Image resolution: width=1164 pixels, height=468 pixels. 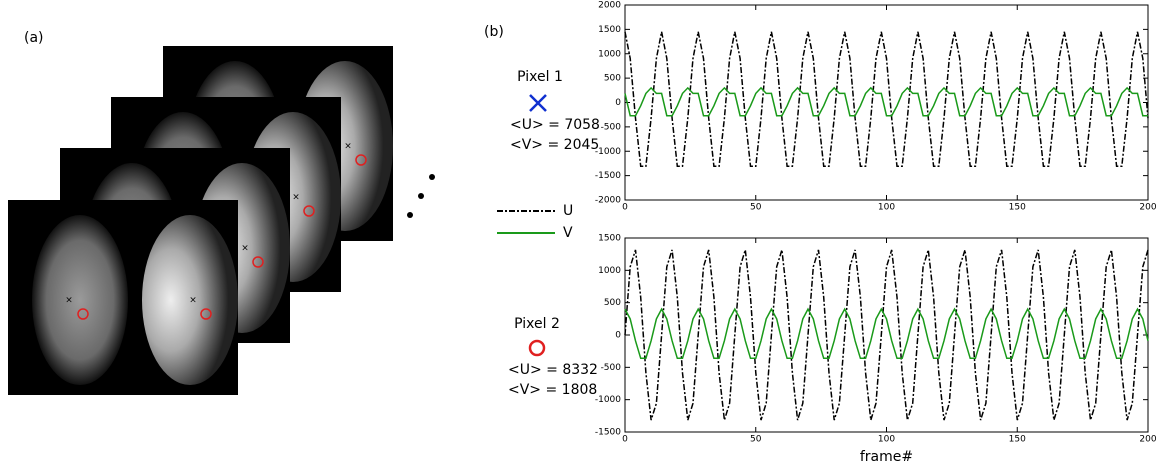 What do you see at coordinates (555, 125) in the screenshot?
I see `pixel-u: <U> = 7058` at bounding box center [555, 125].